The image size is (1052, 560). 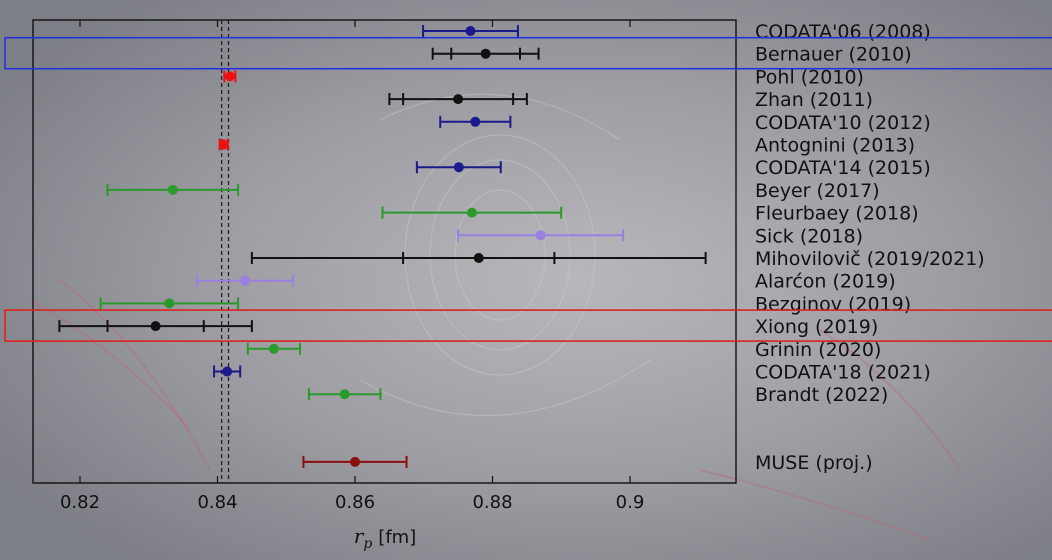 What do you see at coordinates (355, 502) in the screenshot?
I see `x-tick-label: 0.86` at bounding box center [355, 502].